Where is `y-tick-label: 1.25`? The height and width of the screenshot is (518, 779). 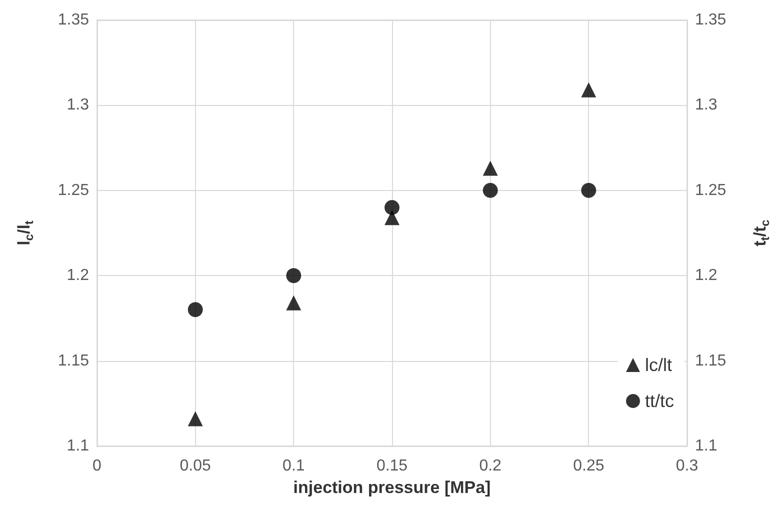 y-tick-label: 1.25 is located at coordinates (74, 190).